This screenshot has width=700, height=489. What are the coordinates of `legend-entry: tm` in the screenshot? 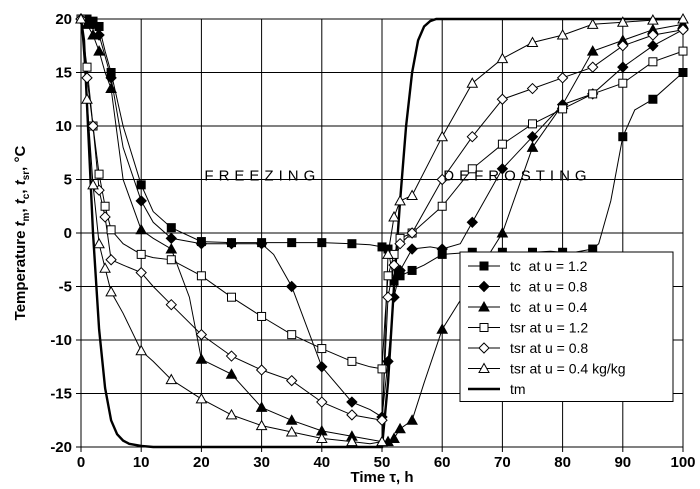 It's located at (497, 389).